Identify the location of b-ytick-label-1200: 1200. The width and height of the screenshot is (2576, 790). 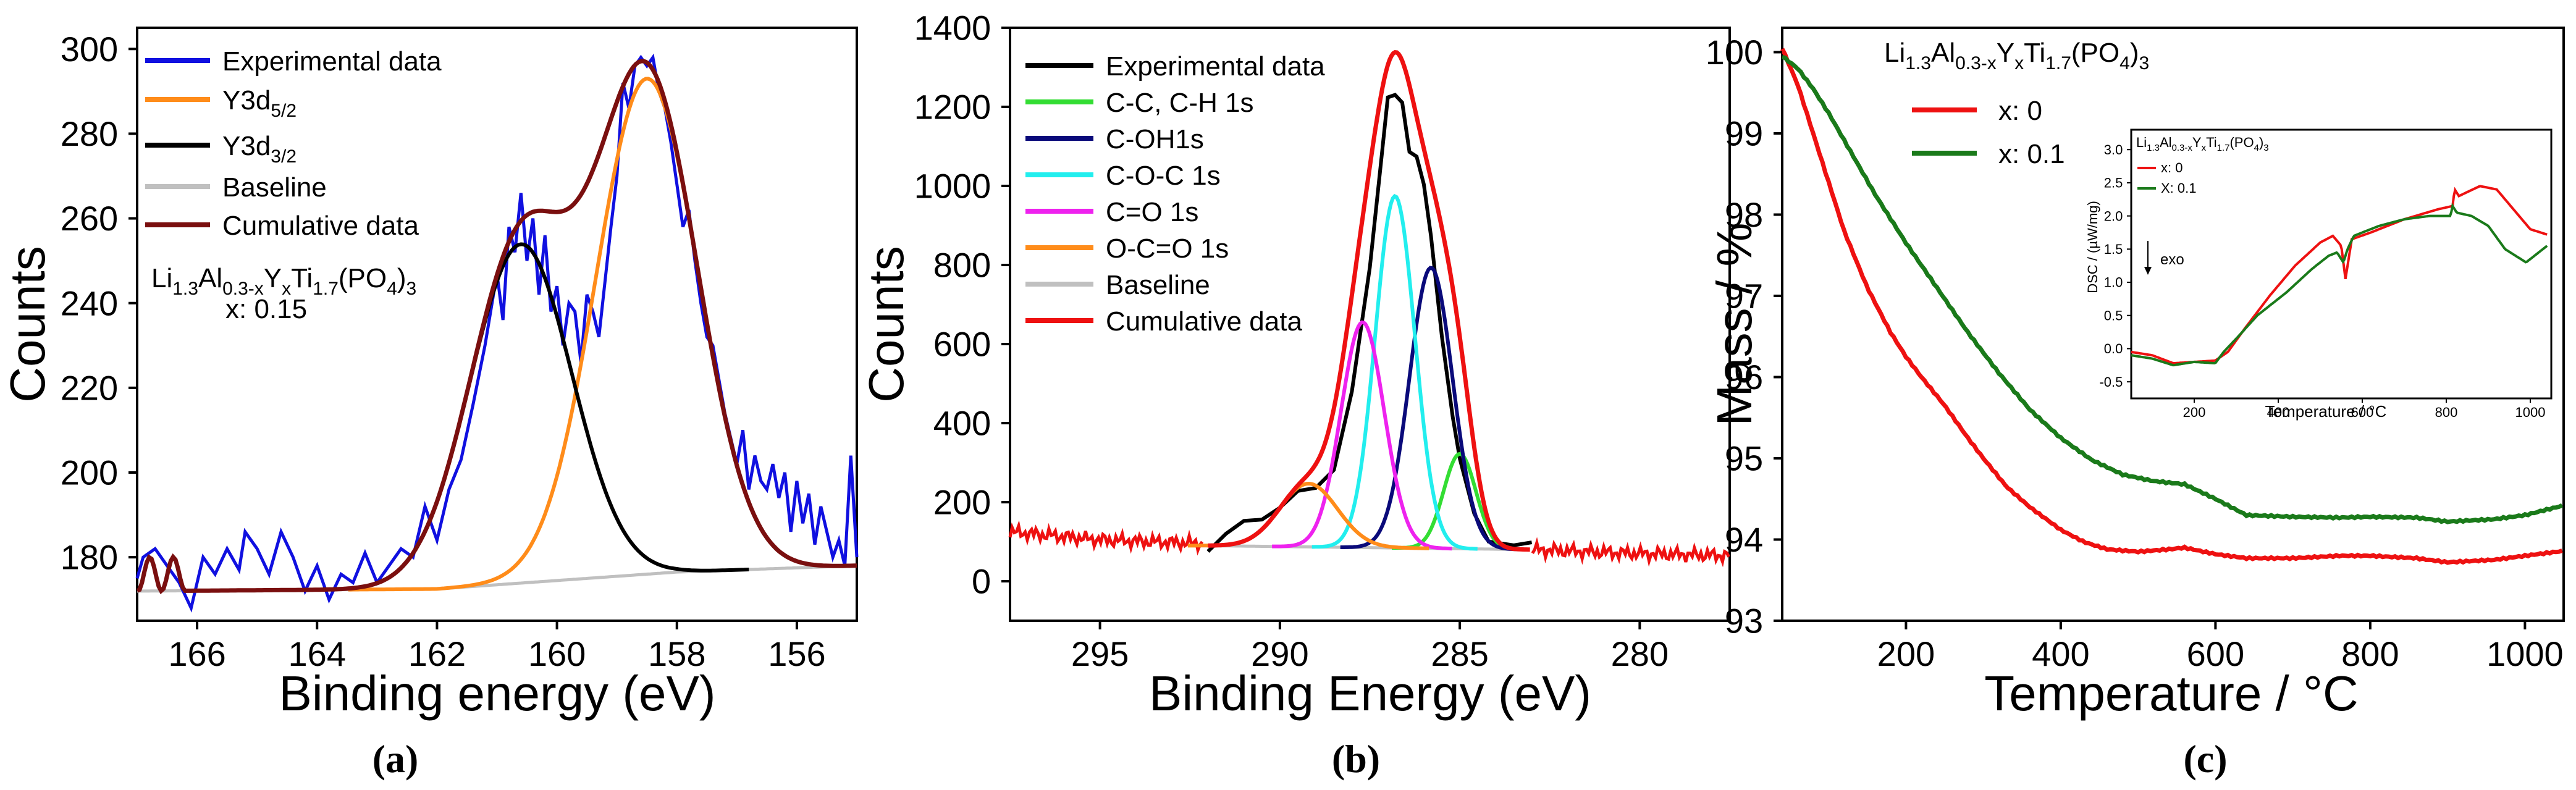
(952, 108).